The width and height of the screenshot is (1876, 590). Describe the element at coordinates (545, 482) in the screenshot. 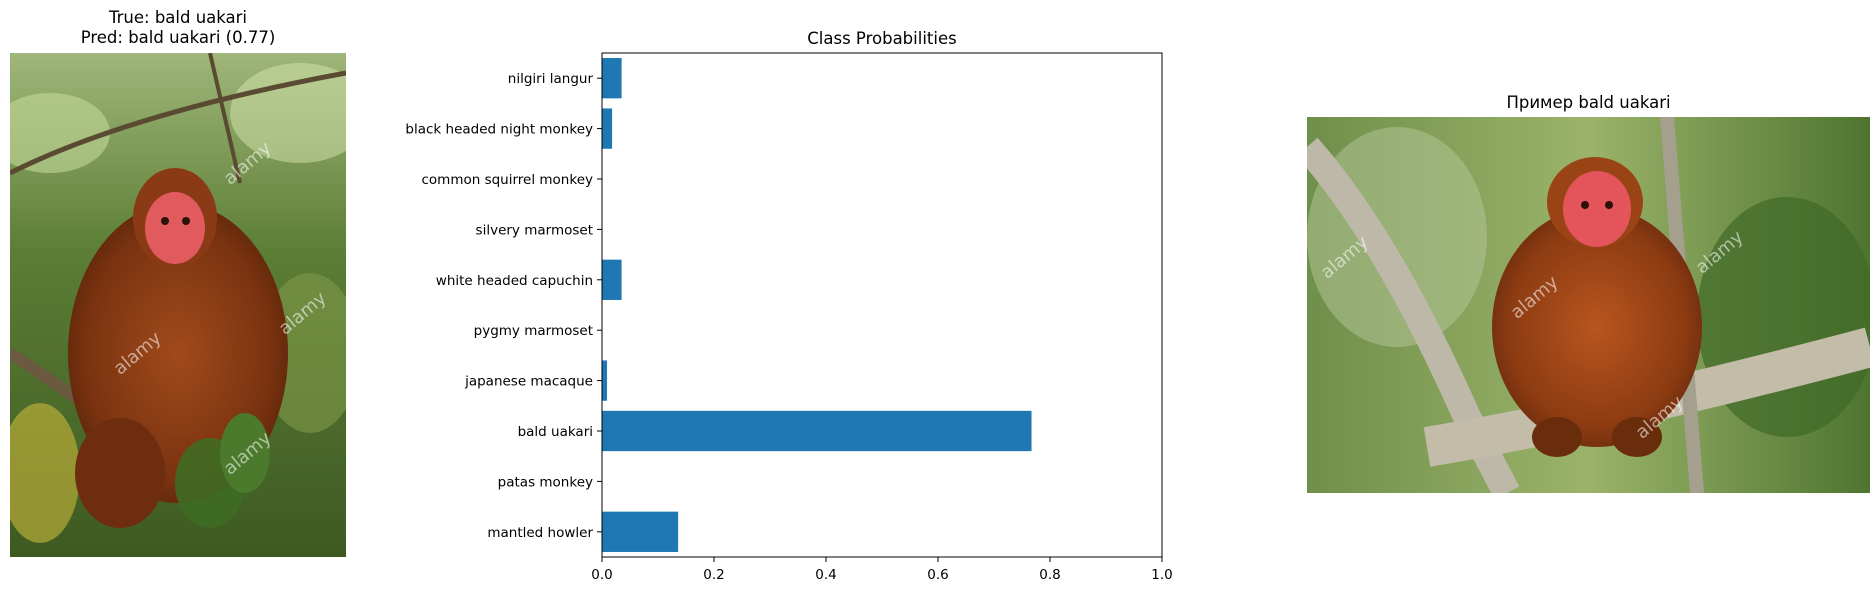

I see `y-tick-label: patas monkey` at that location.